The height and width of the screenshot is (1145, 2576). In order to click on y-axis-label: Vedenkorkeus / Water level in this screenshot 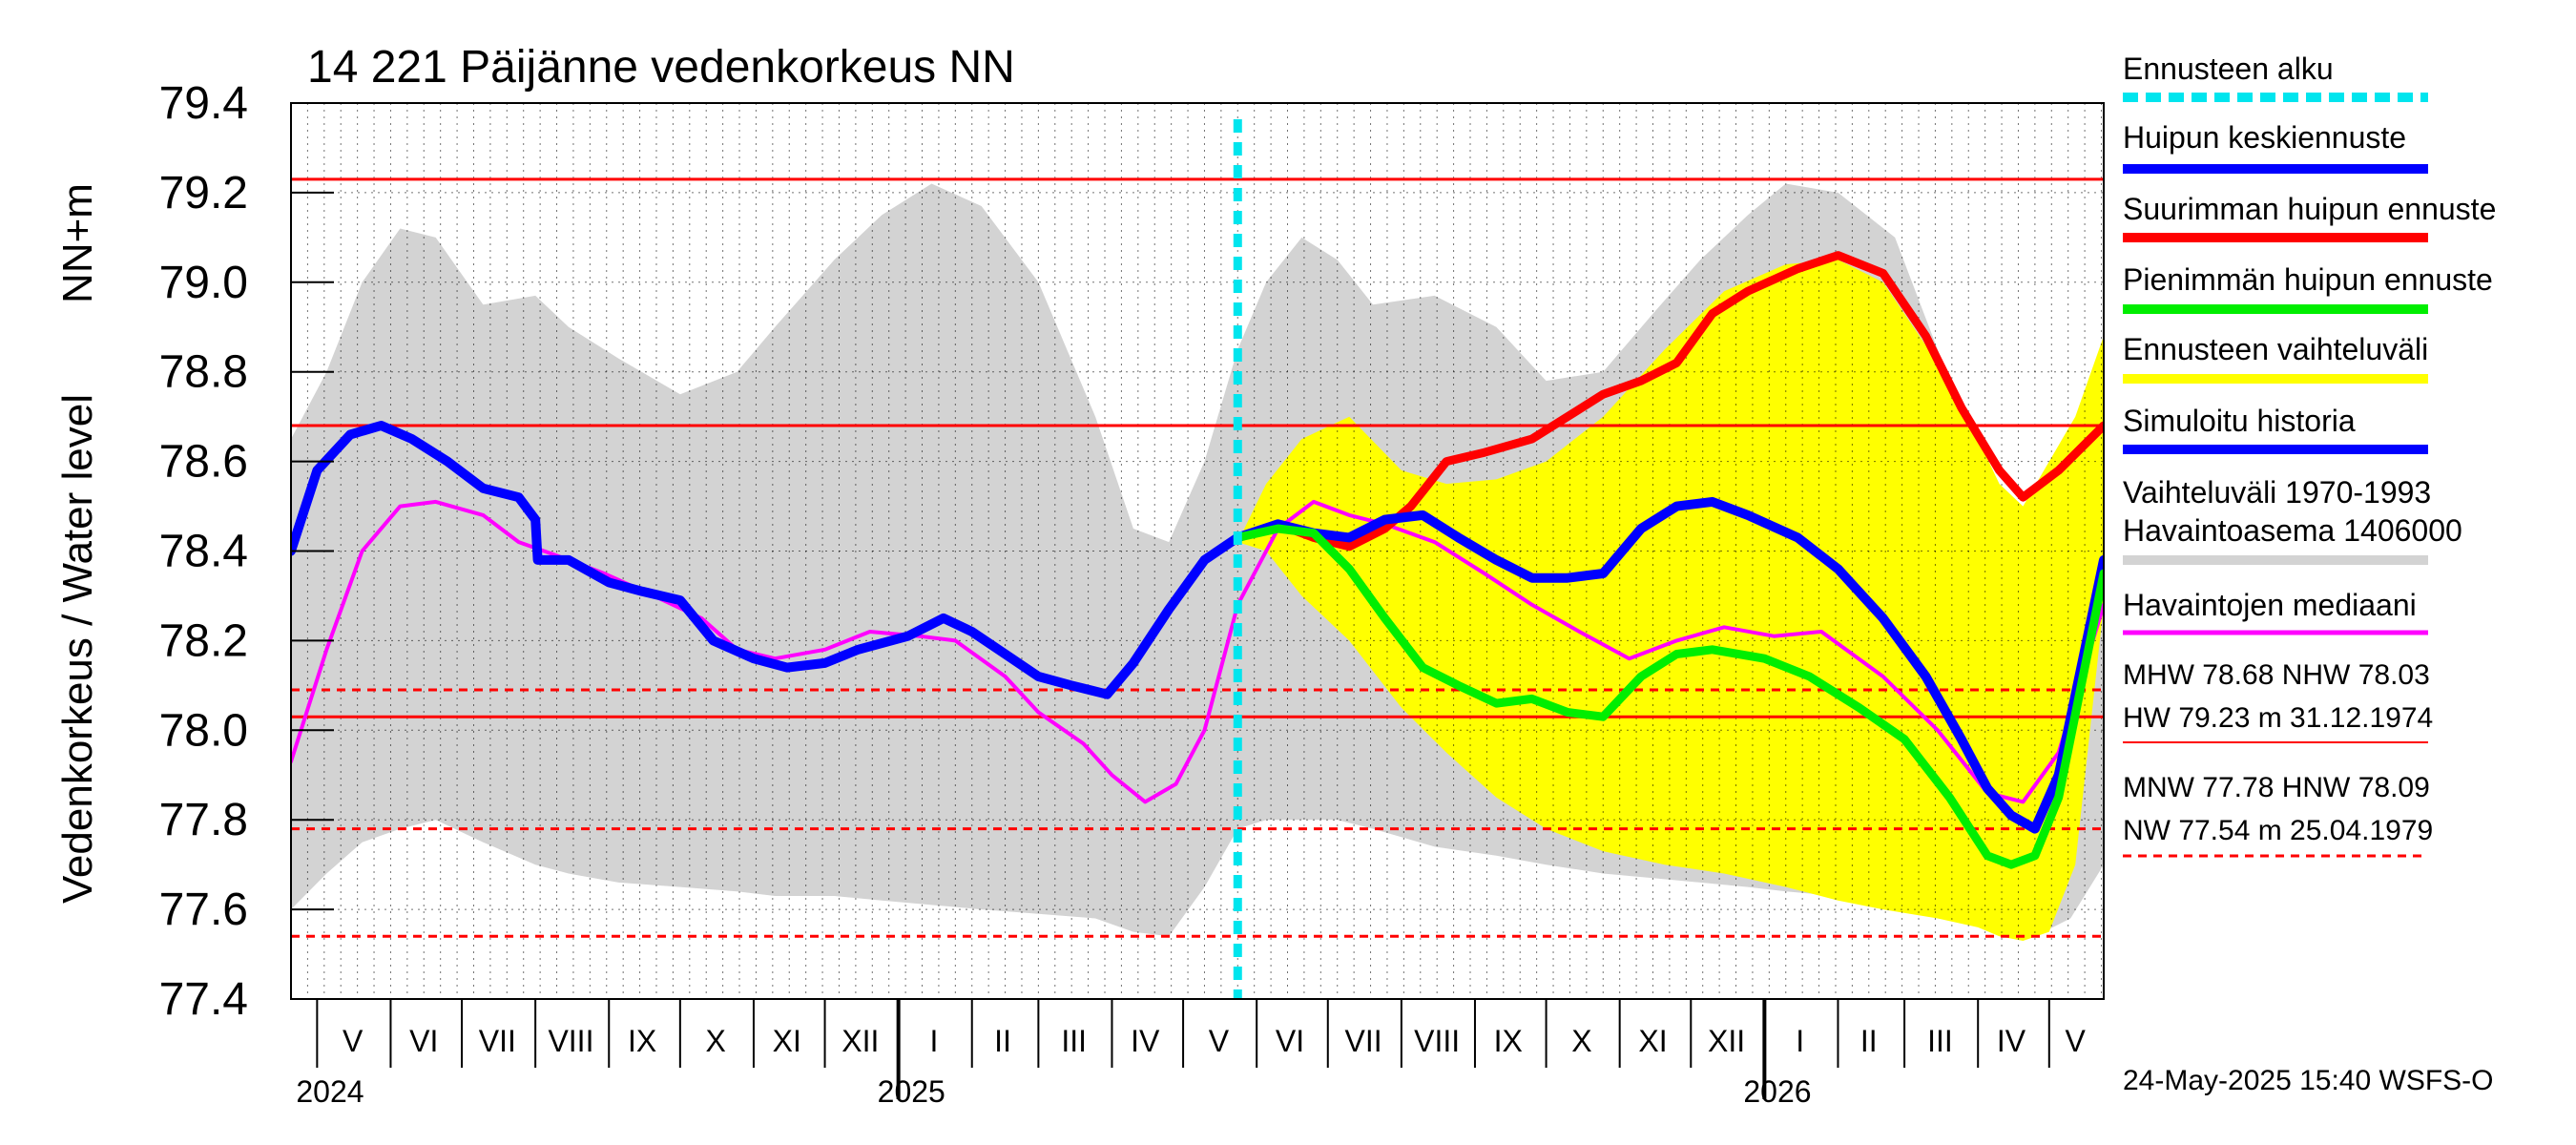, I will do `click(77, 649)`.